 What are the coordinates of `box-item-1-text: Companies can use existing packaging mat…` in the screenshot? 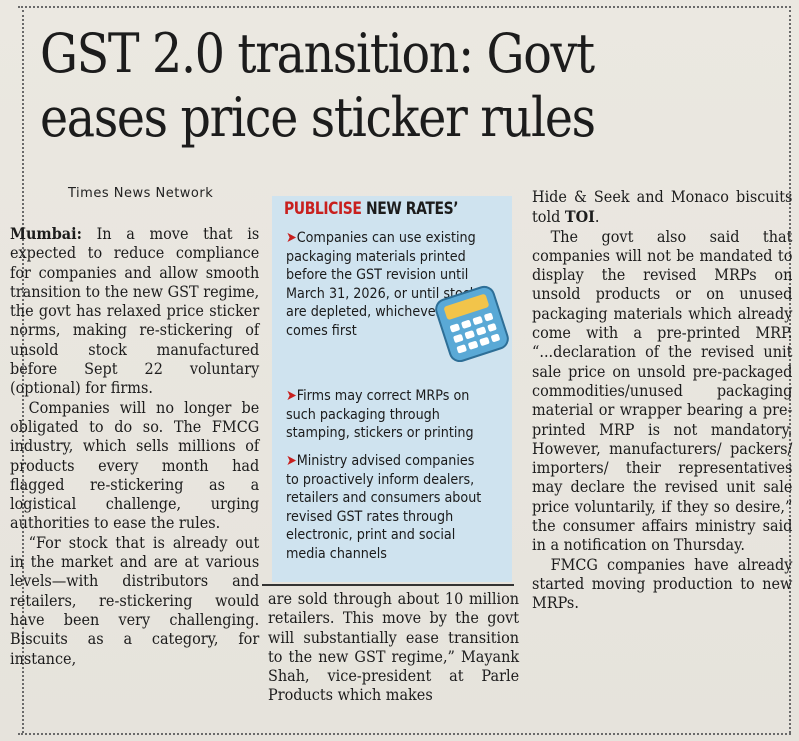 It's located at (385, 284).